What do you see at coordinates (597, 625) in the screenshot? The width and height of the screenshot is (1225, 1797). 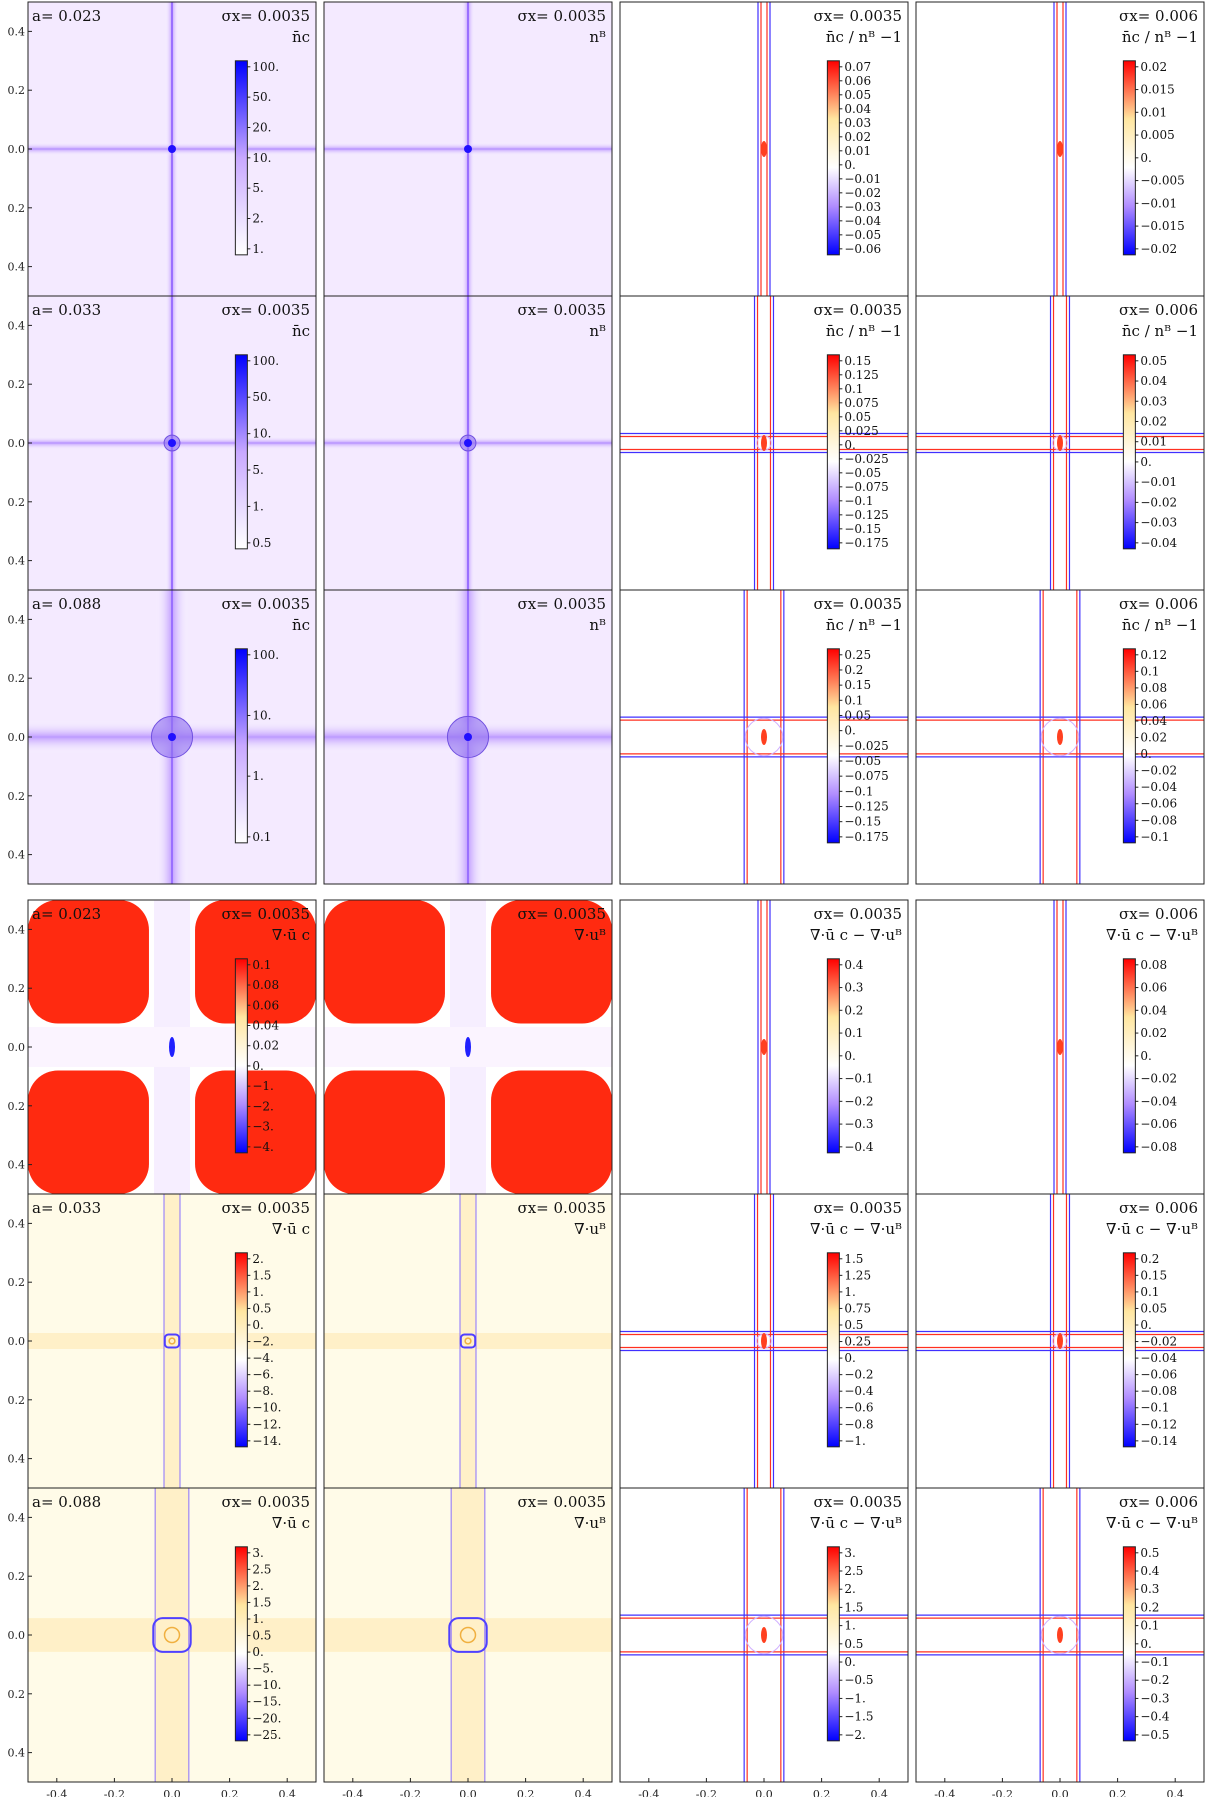 I see `panel-quantity-label: nᴮ` at bounding box center [597, 625].